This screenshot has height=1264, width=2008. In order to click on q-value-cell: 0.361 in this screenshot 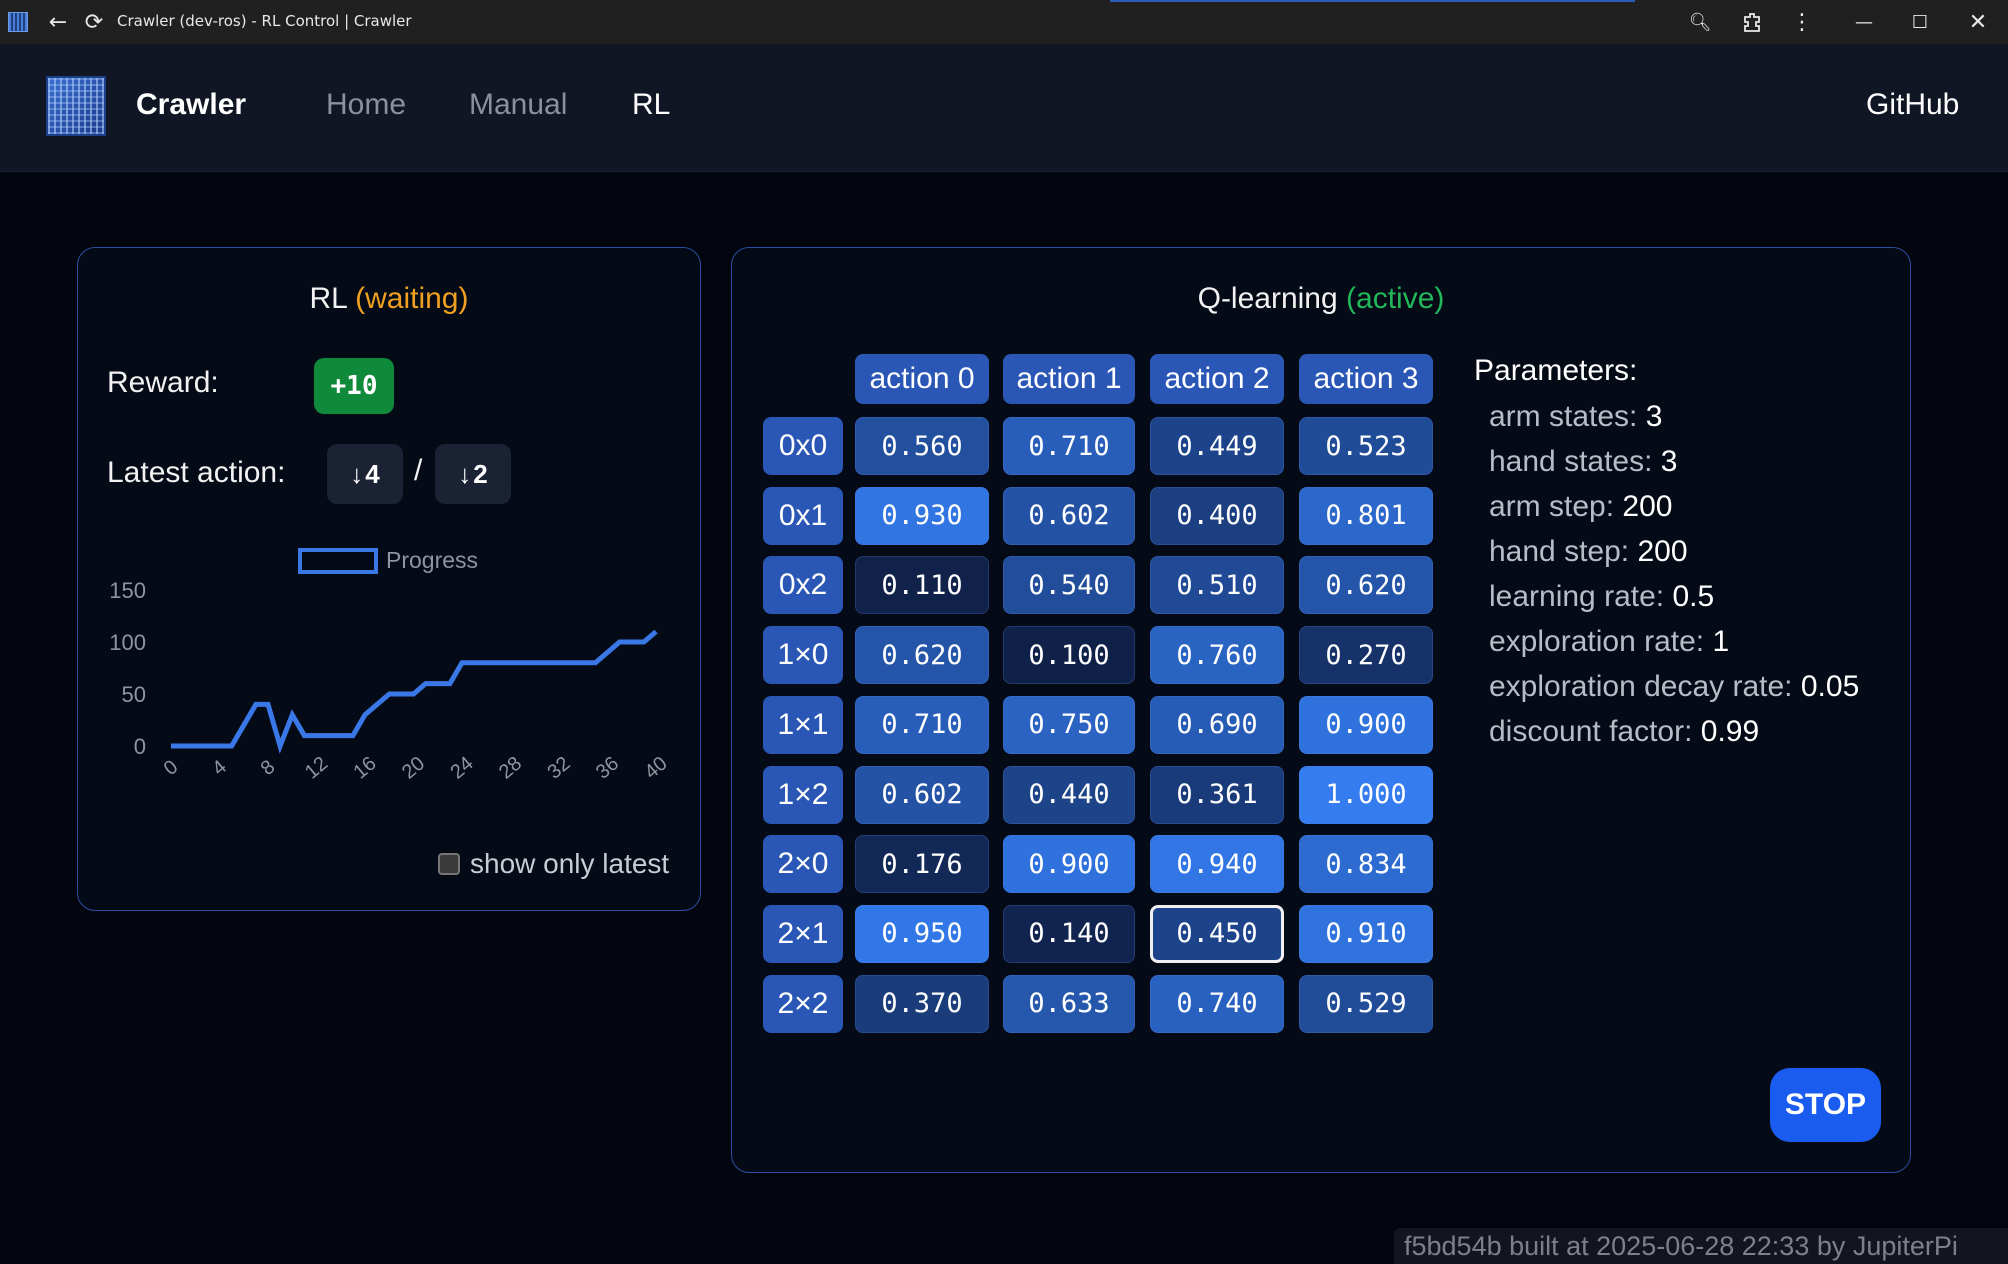, I will do `click(1217, 794)`.